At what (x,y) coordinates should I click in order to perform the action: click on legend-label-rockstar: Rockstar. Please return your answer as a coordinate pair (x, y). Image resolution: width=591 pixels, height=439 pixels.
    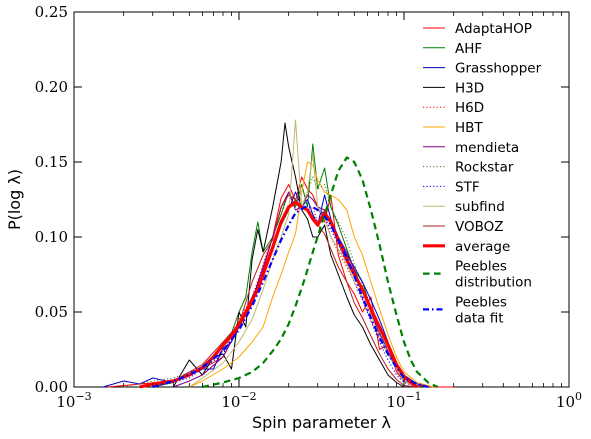
    Looking at the image, I should click on (484, 168).